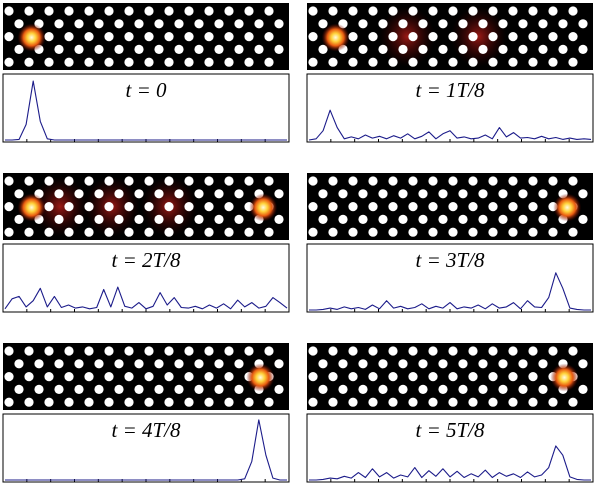  What do you see at coordinates (146, 36) in the screenshot?
I see `crystal-image` at bounding box center [146, 36].